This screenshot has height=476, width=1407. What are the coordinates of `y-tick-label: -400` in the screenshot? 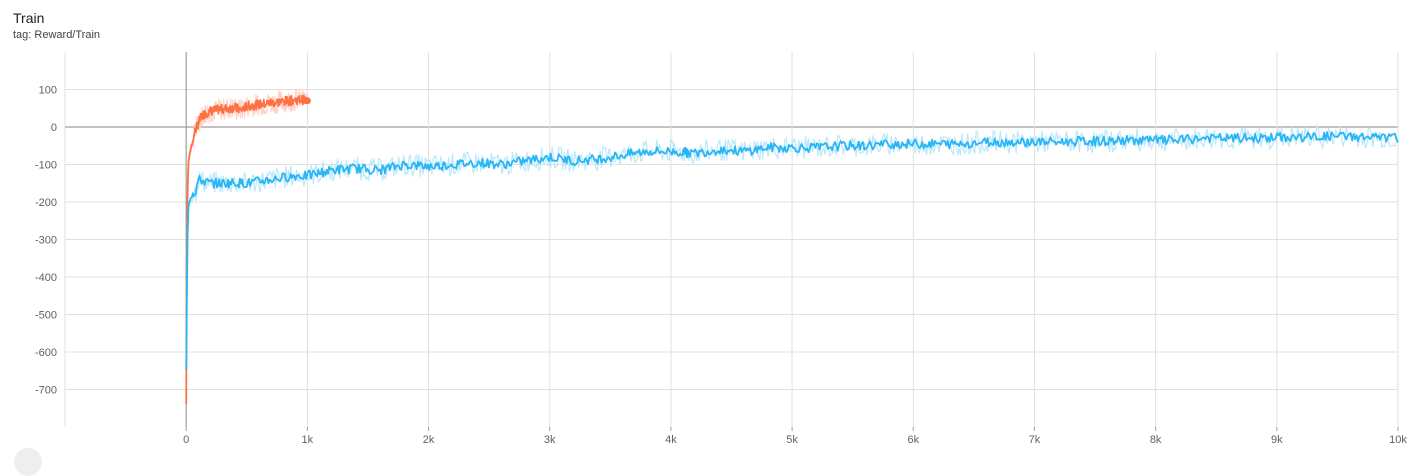 It's located at (46, 278).